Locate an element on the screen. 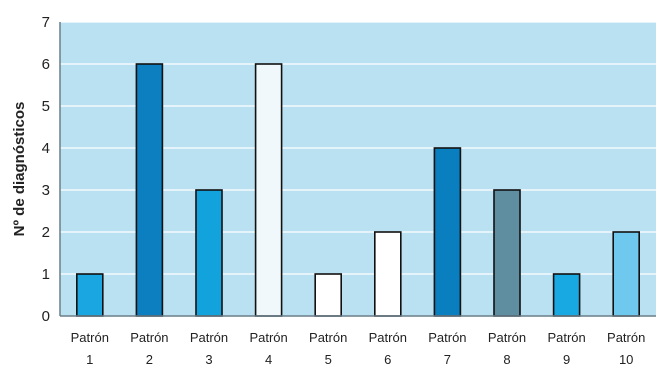 This screenshot has width=670, height=377. x-tick-label: Patrón 10 is located at coordinates (626, 348).